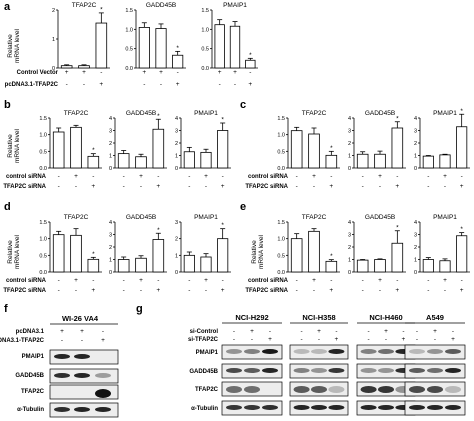  I want to click on subplot-title: GADD45B, so click(141, 113).